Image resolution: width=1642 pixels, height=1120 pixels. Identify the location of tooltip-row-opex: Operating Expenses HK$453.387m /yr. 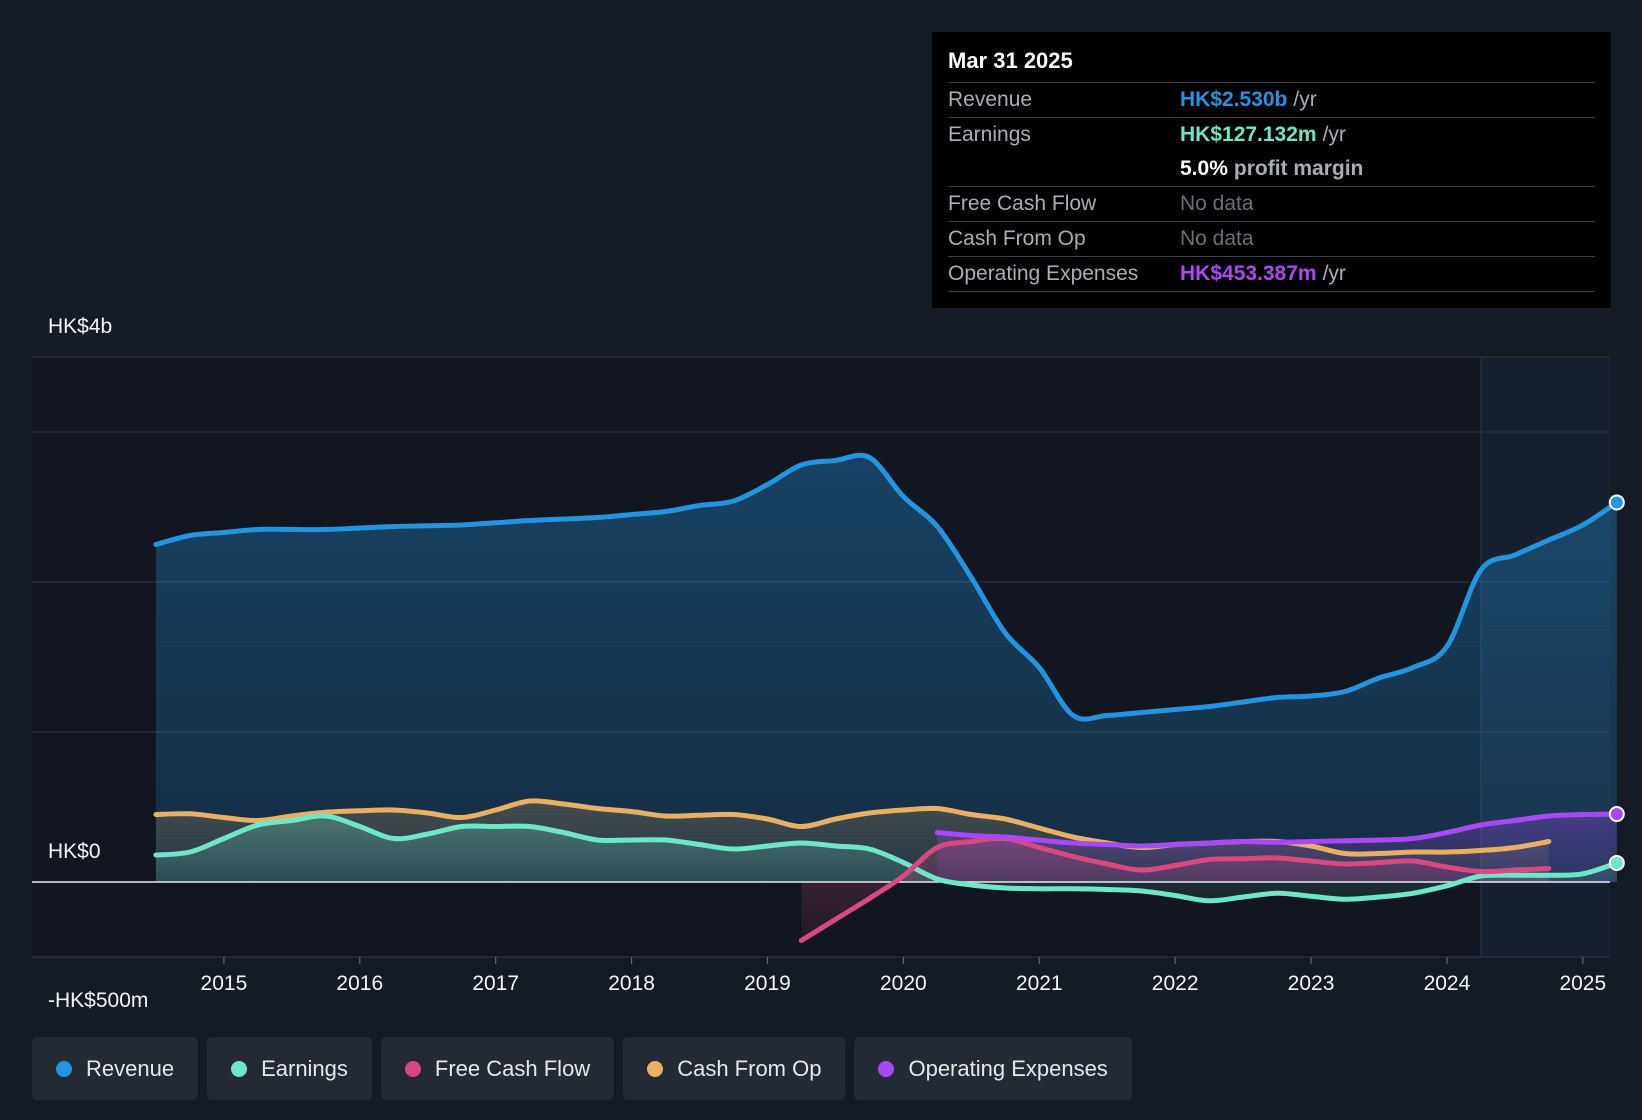
(1271, 274).